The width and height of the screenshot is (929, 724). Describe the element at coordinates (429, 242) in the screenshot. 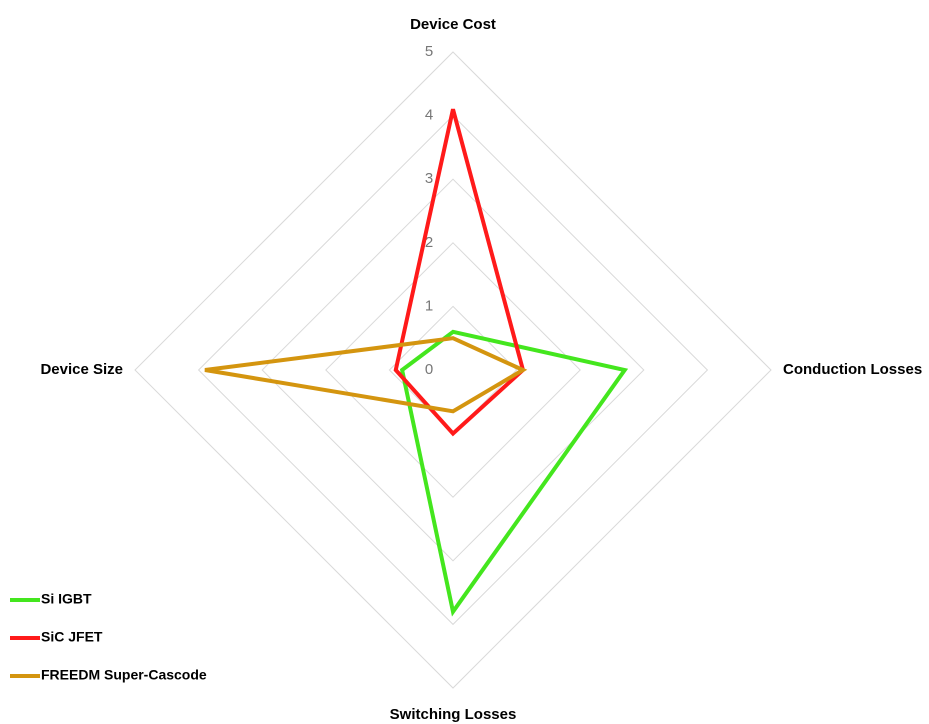

I see `r-tick-label: 2` at that location.